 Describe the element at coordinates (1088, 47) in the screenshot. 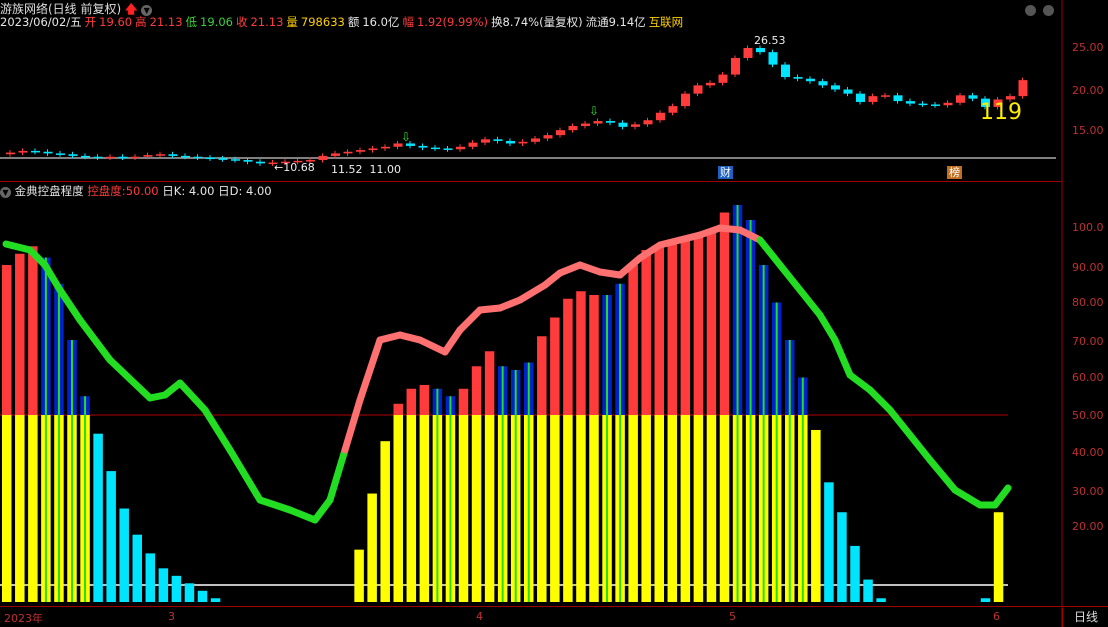

I see `price-axis-25: 25.00` at that location.